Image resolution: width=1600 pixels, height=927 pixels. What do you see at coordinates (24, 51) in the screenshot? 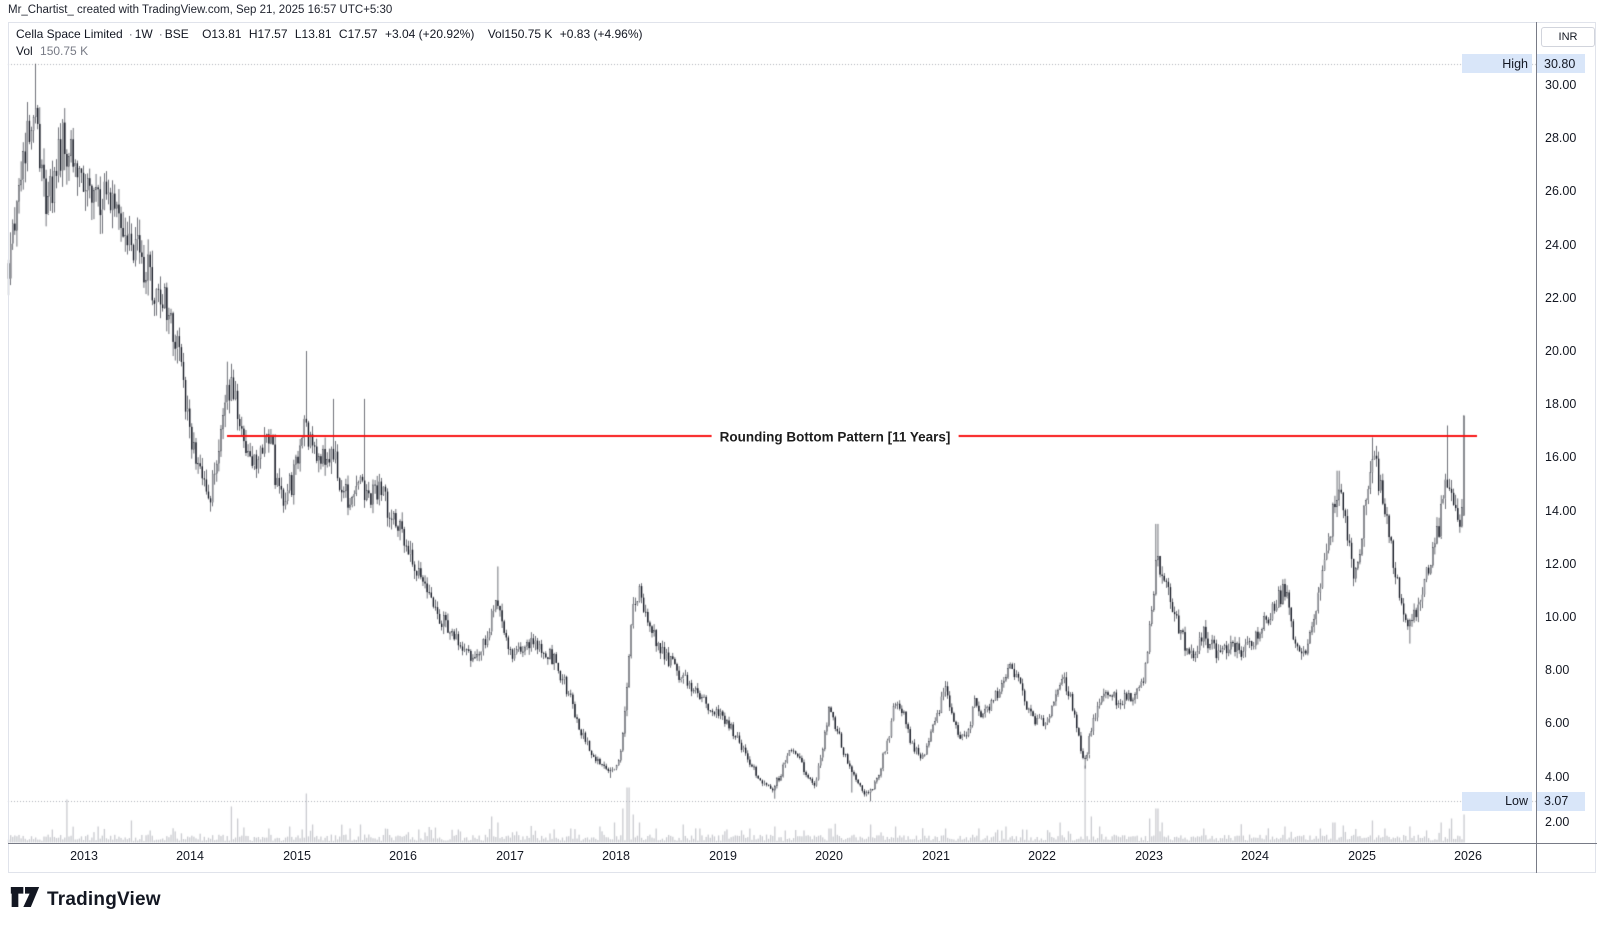
I see `vol-label: Vol` at bounding box center [24, 51].